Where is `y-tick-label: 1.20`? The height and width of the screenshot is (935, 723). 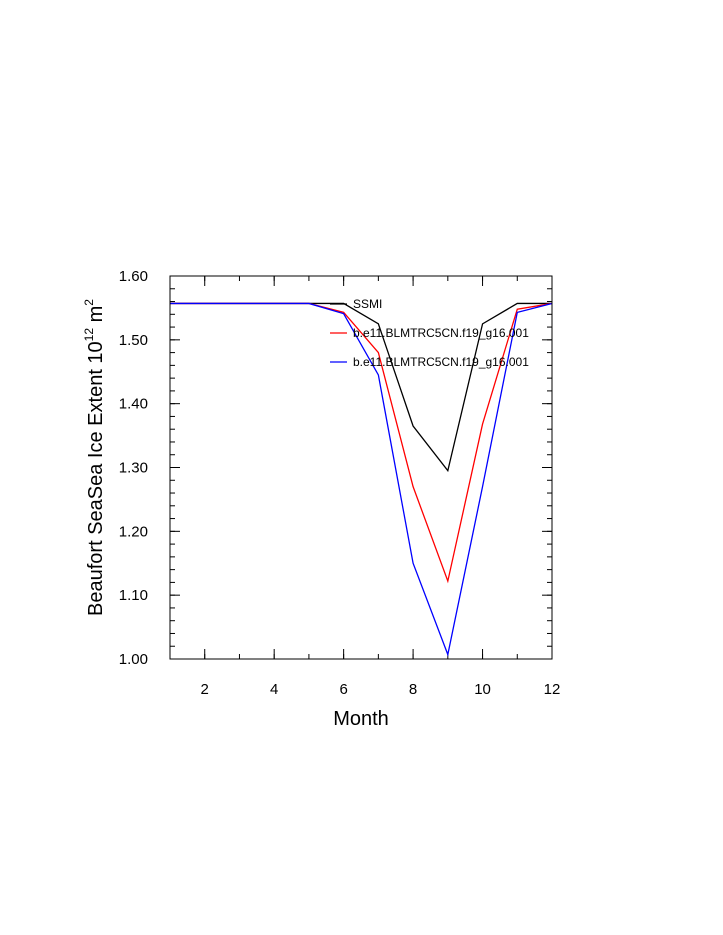 y-tick-label: 1.20 is located at coordinates (133, 531).